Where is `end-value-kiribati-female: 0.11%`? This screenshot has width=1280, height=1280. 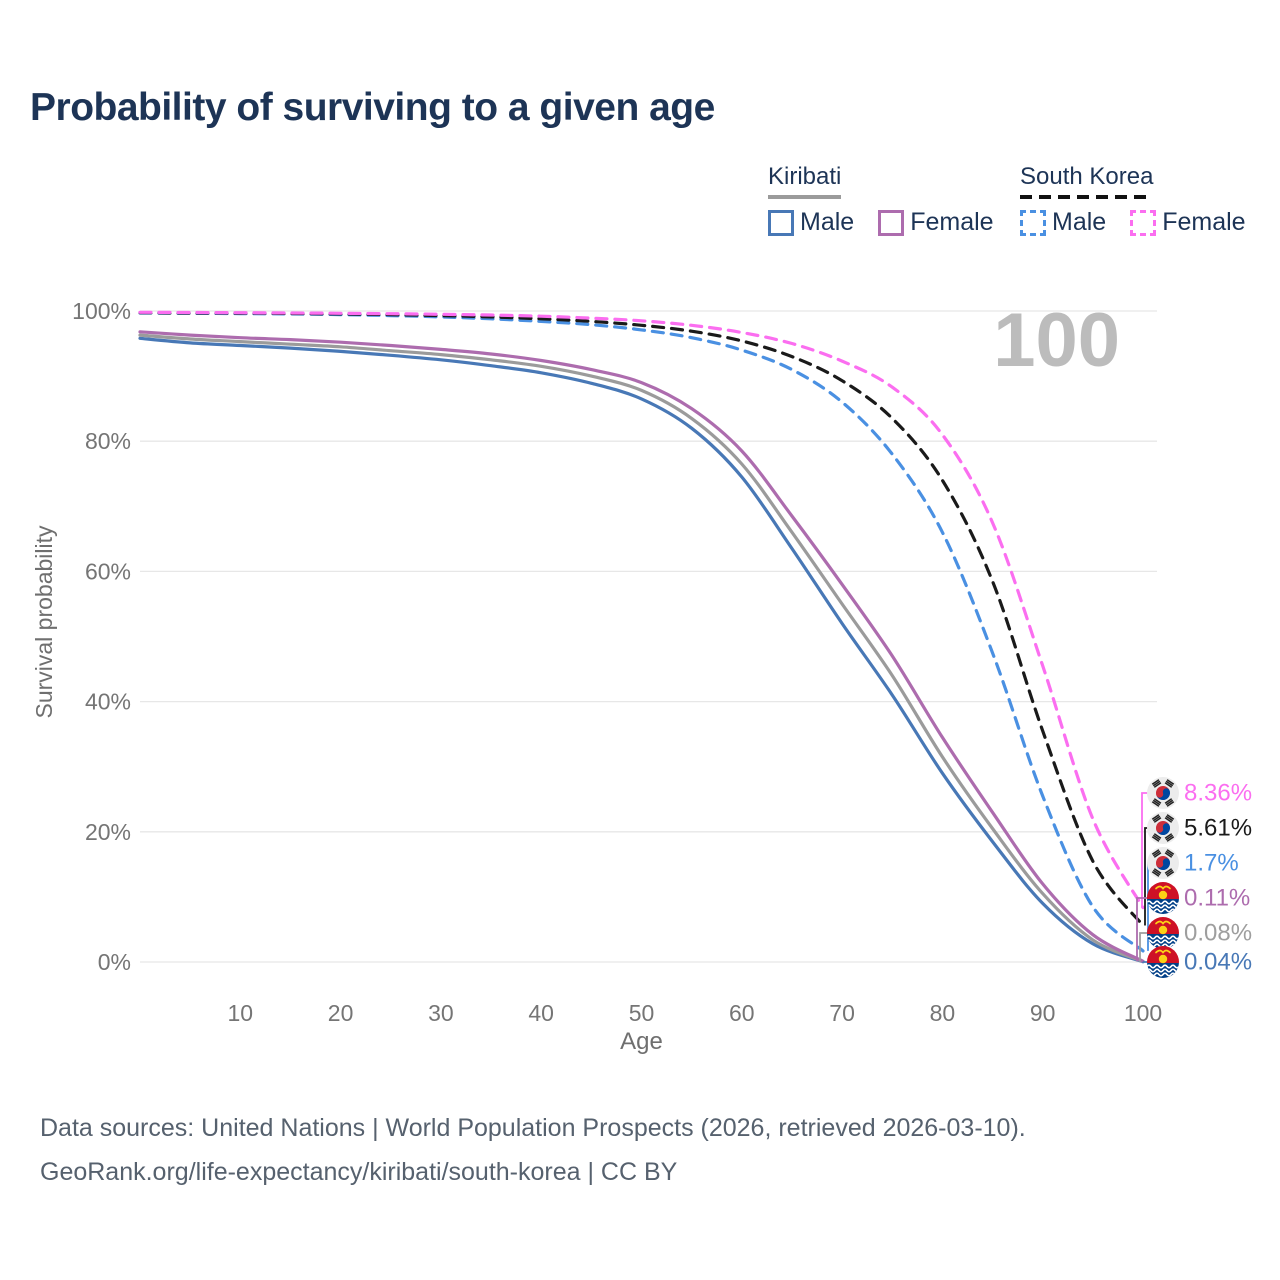
end-value-kiribati-female: 0.11% is located at coordinates (1217, 898).